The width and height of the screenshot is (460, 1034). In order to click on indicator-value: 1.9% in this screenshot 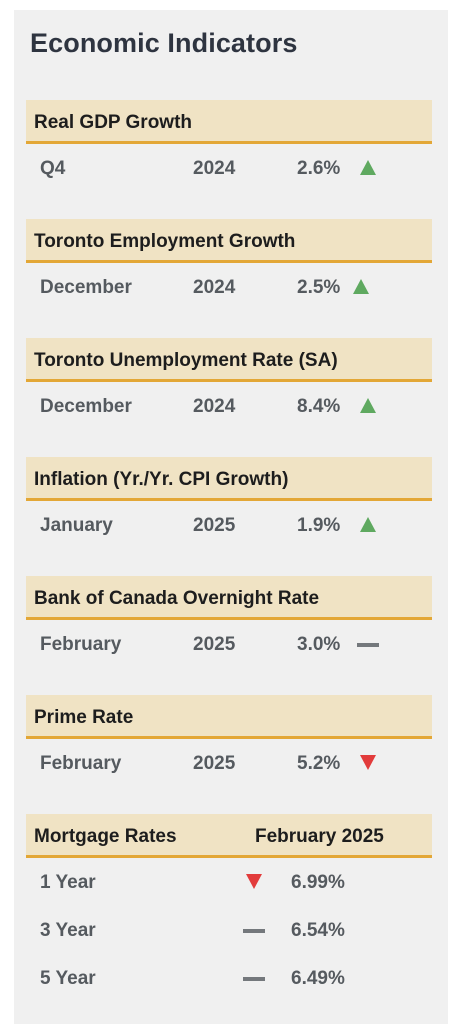, I will do `click(319, 525)`.